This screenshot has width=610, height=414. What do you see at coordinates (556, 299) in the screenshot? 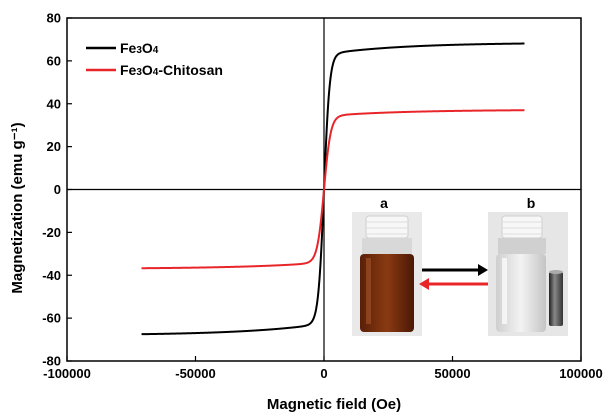
I see `magnet` at bounding box center [556, 299].